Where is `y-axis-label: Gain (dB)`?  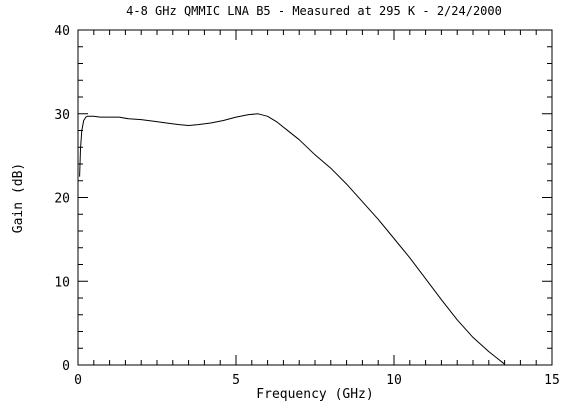
y-axis-label: Gain (dB) is located at coordinates (18, 198).